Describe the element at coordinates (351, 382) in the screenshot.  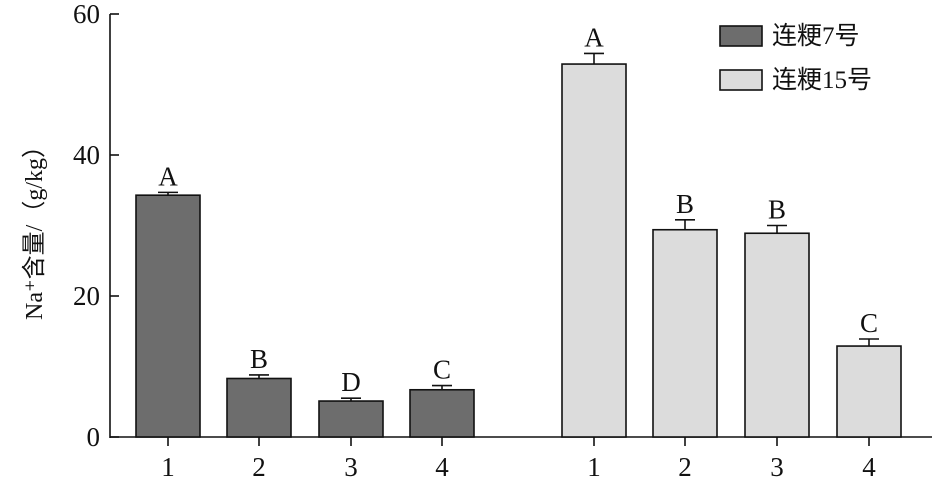
I see `significance-letter: D` at that location.